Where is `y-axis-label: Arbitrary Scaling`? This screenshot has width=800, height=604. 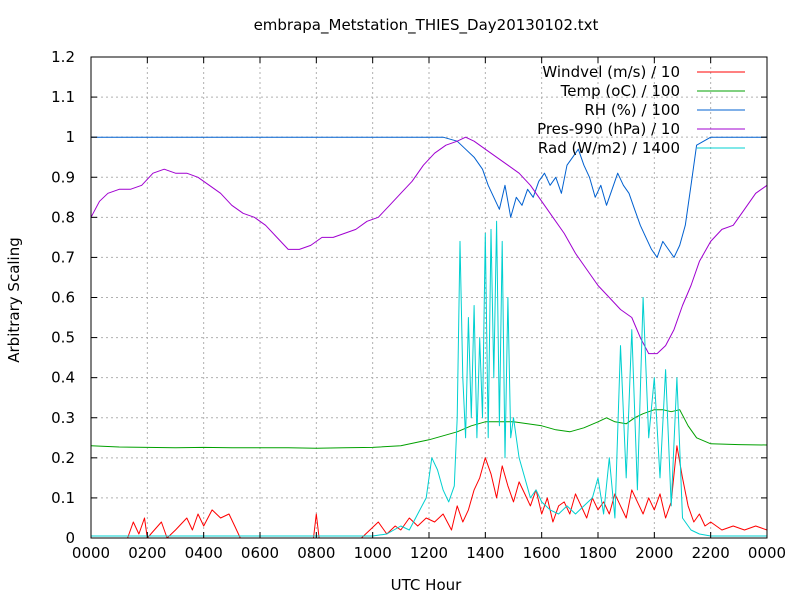
y-axis-label: Arbitrary Scaling is located at coordinates (14, 300).